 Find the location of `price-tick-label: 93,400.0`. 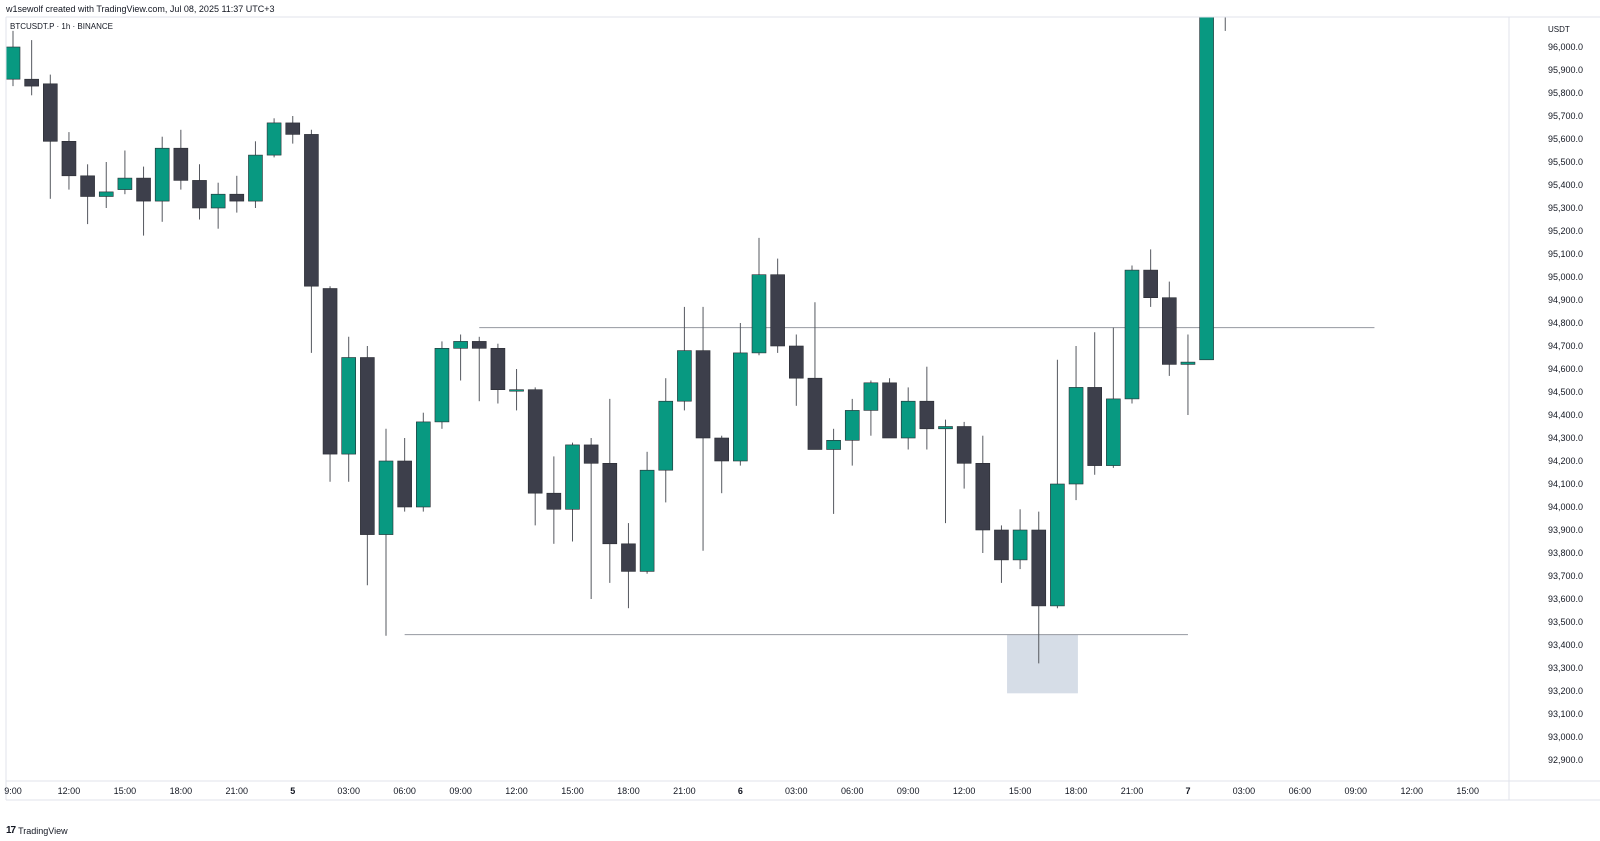

price-tick-label: 93,400.0 is located at coordinates (1565, 645).